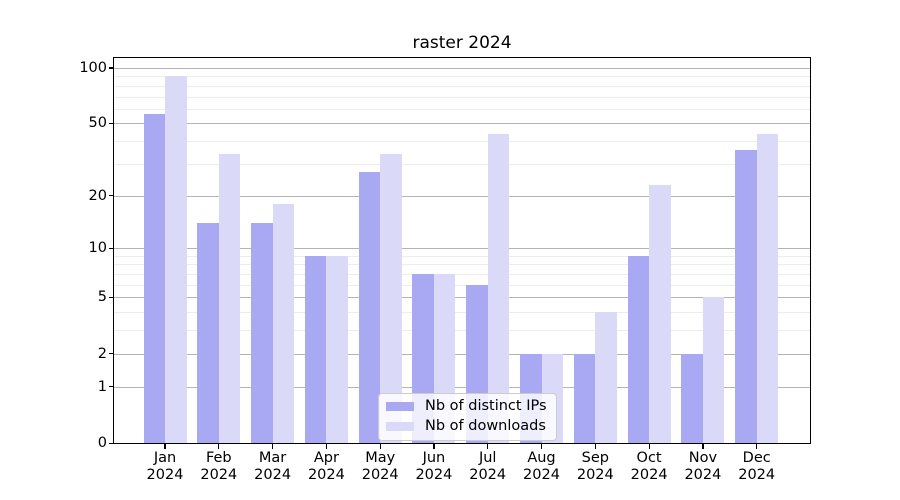 The image size is (900, 500). Describe the element at coordinates (584, 398) in the screenshot. I see `bar-sep-2024-distinct-ips` at that location.